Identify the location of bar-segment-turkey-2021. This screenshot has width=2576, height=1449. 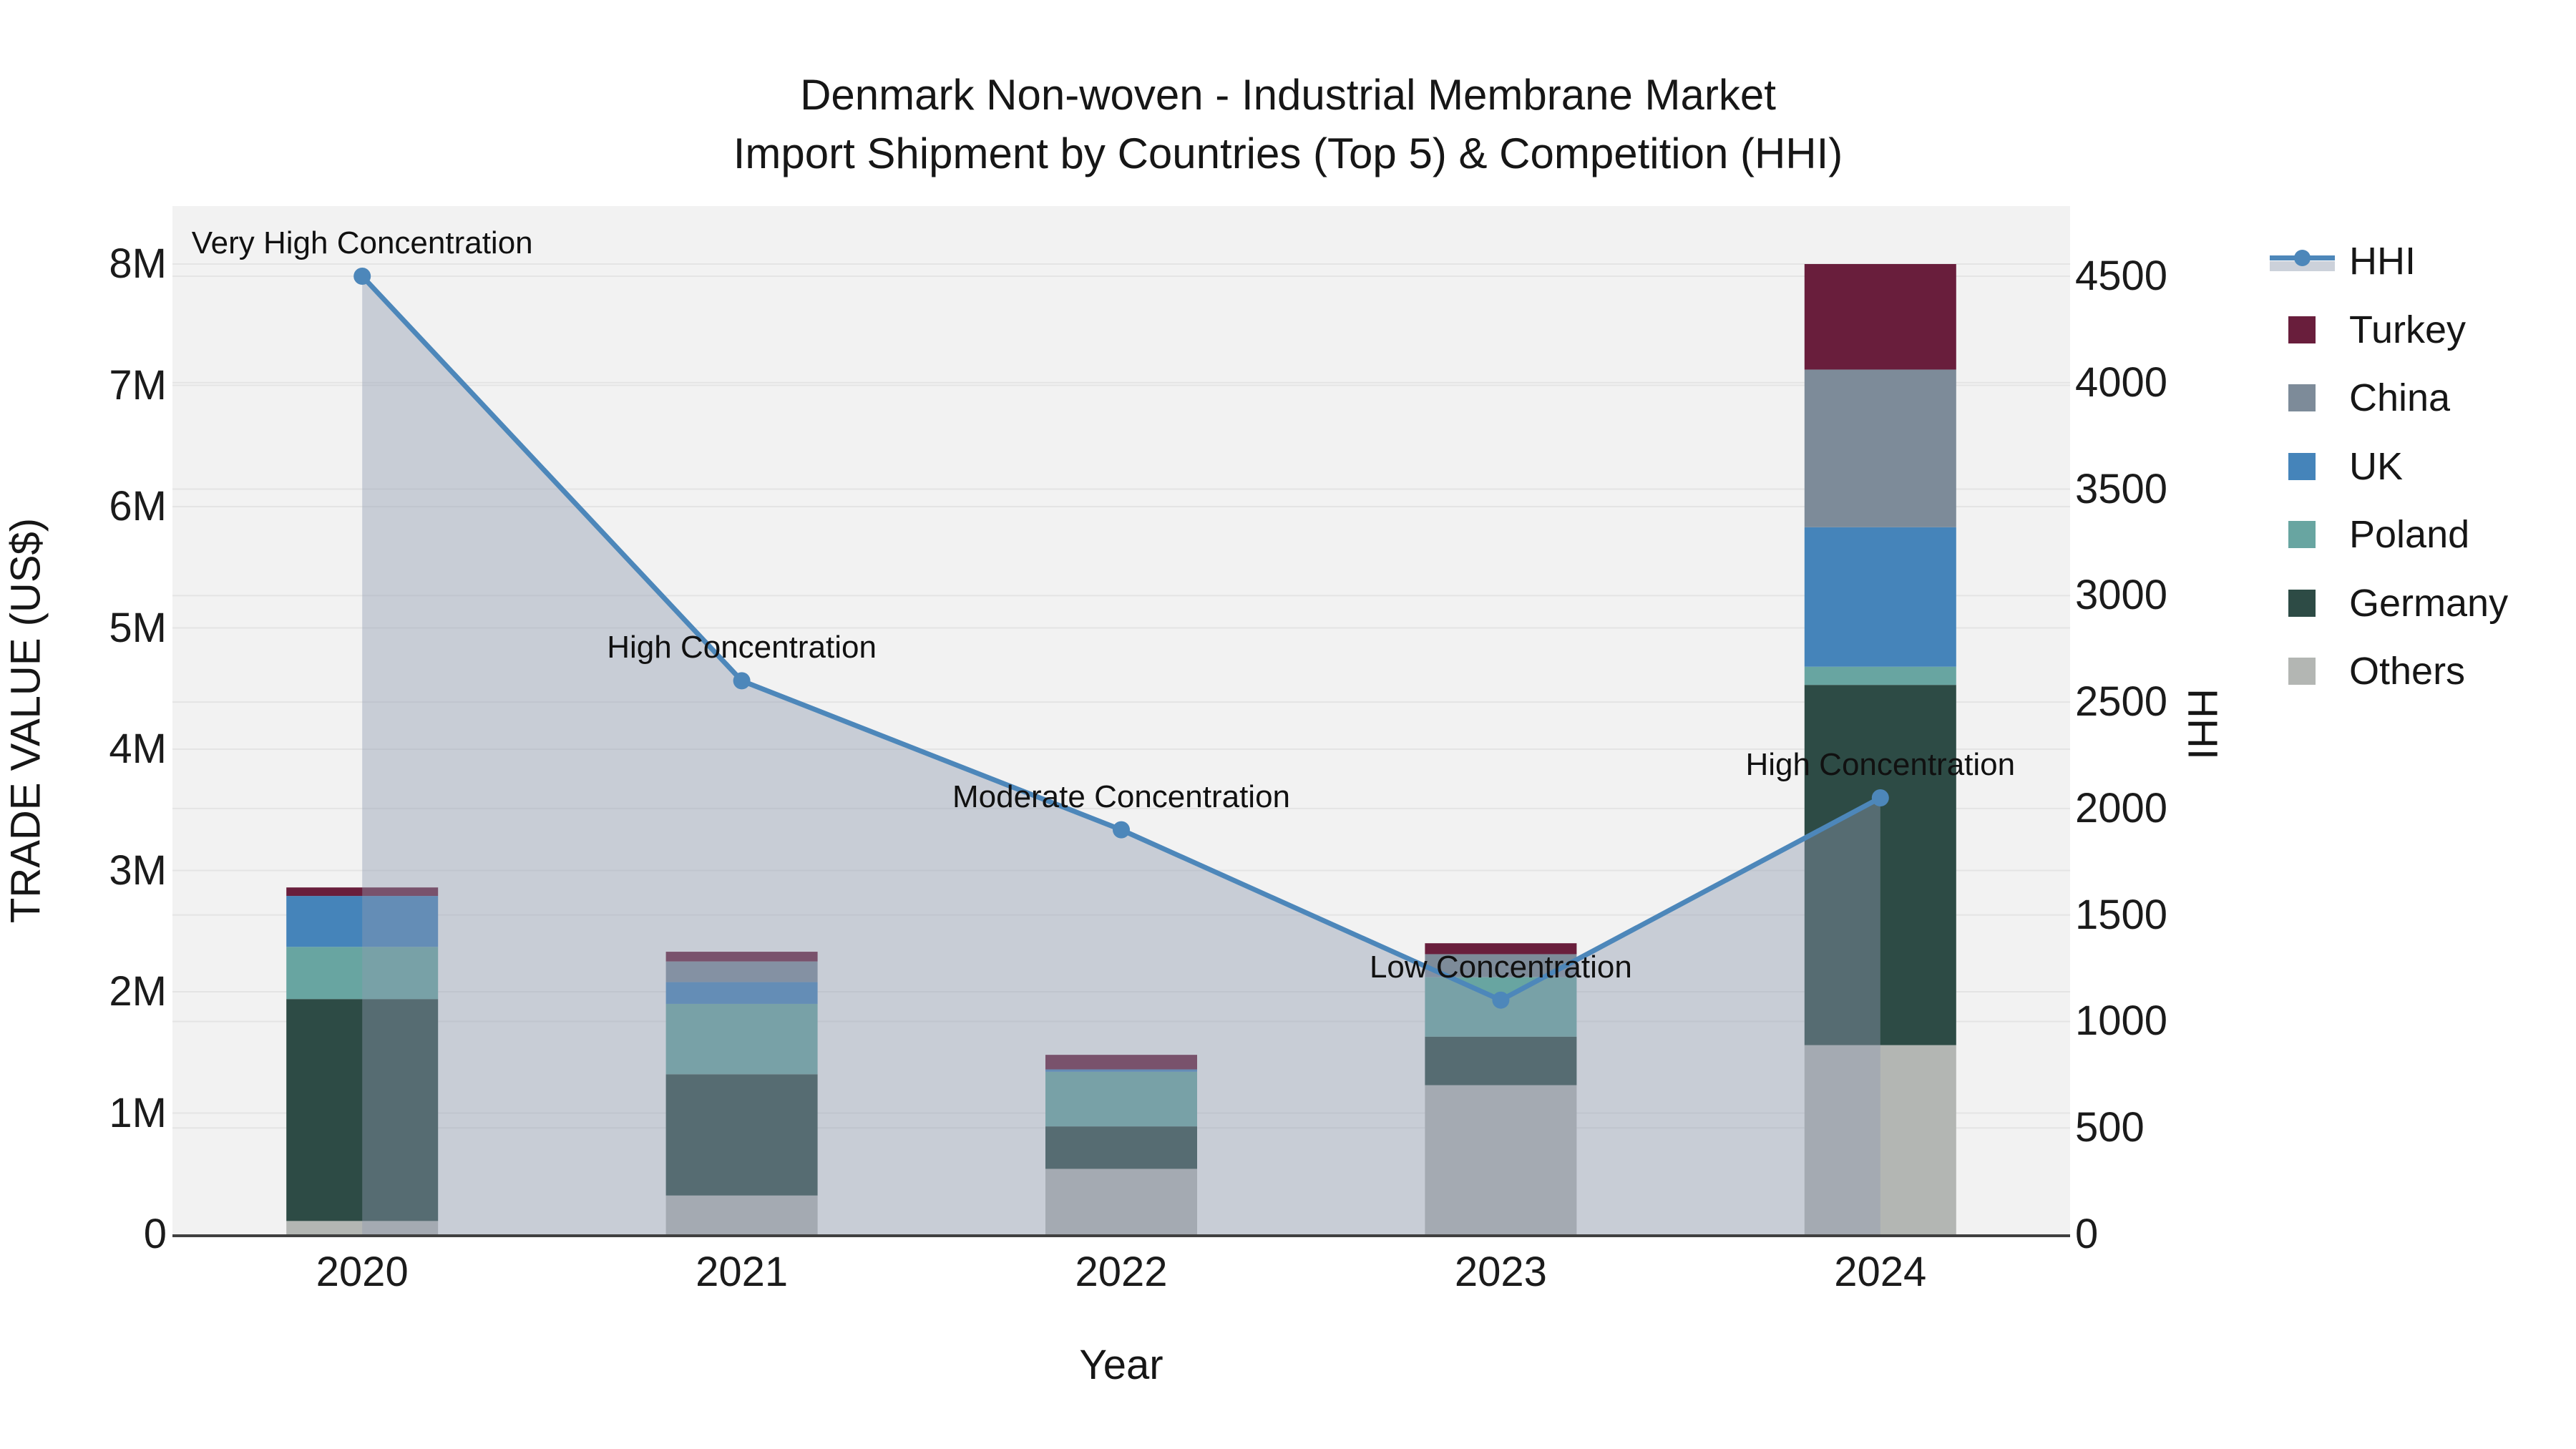
(741, 957).